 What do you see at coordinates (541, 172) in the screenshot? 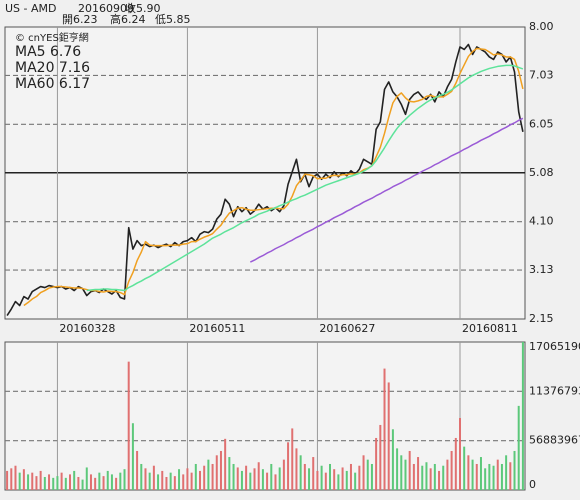
I see `y-tick-label: 5.08` at bounding box center [541, 172].